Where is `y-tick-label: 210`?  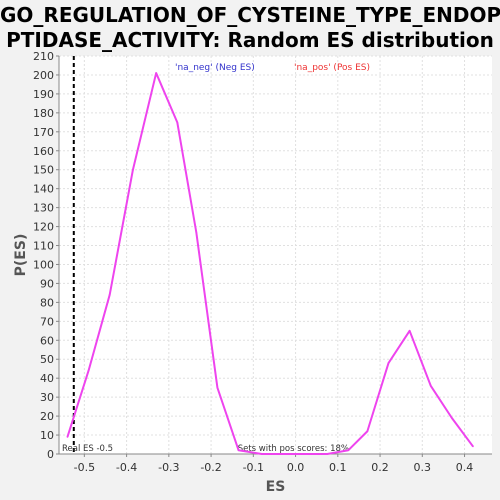
y-tick-label: 210 is located at coordinates (43, 56).